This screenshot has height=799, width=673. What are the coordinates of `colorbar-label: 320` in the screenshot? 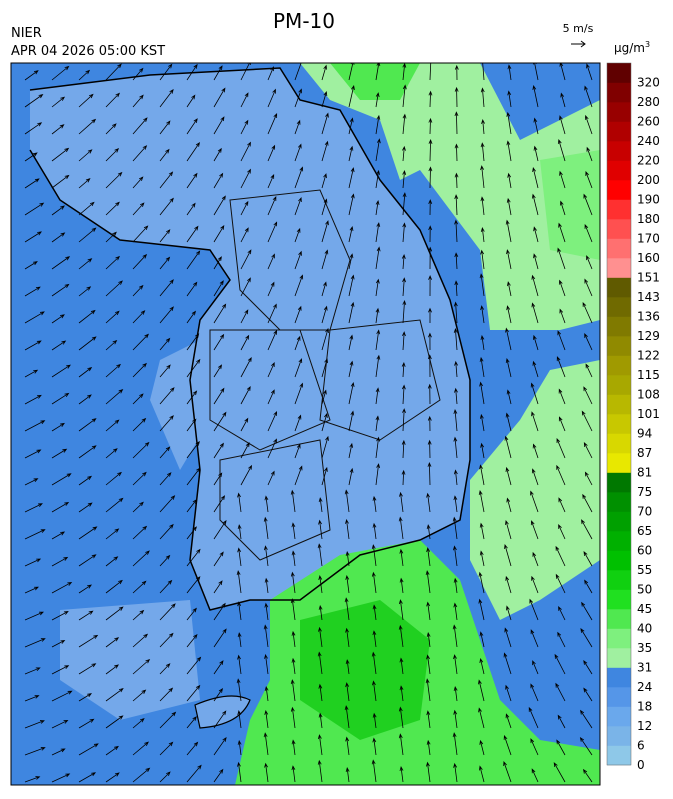 It's located at (648, 83).